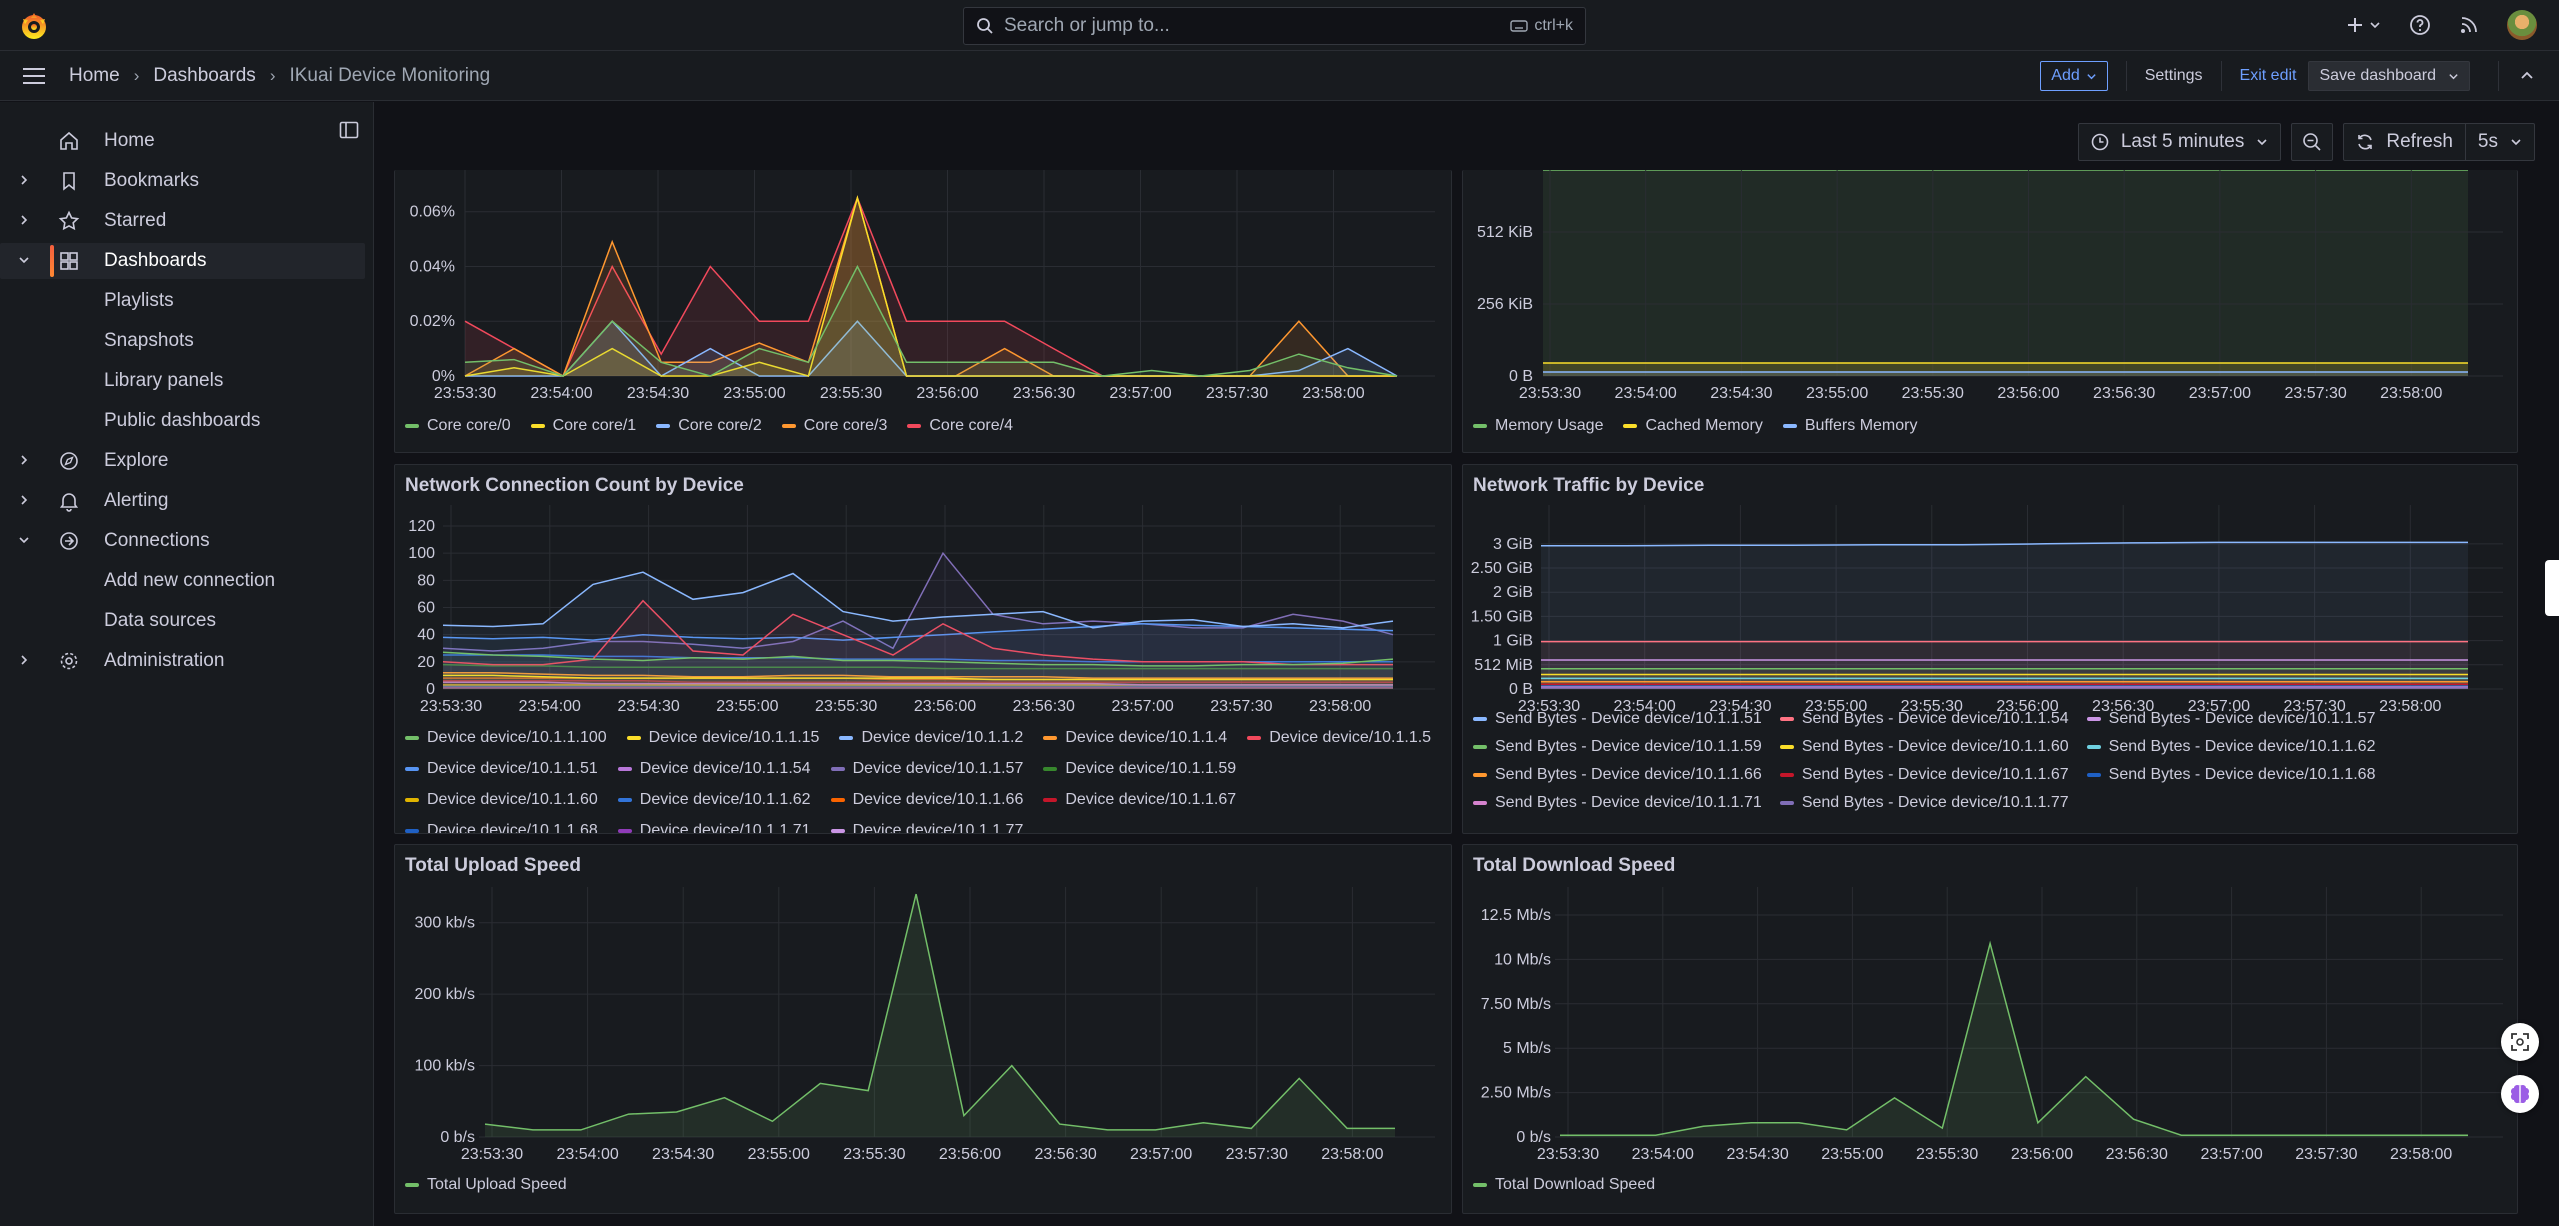 The width and height of the screenshot is (2559, 1226). Describe the element at coordinates (1352, 1154) in the screenshot. I see `x-tick-label: 23:58:00` at that location.